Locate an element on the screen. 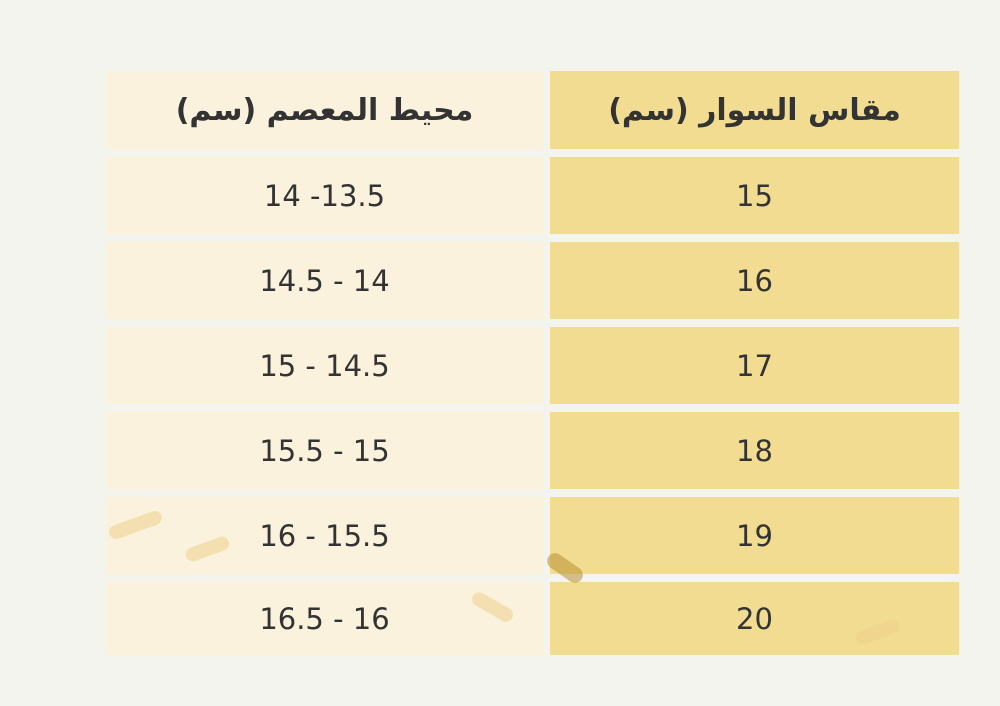  wrist-circumference-cell: 16 - 15.5 is located at coordinates (324, 535).